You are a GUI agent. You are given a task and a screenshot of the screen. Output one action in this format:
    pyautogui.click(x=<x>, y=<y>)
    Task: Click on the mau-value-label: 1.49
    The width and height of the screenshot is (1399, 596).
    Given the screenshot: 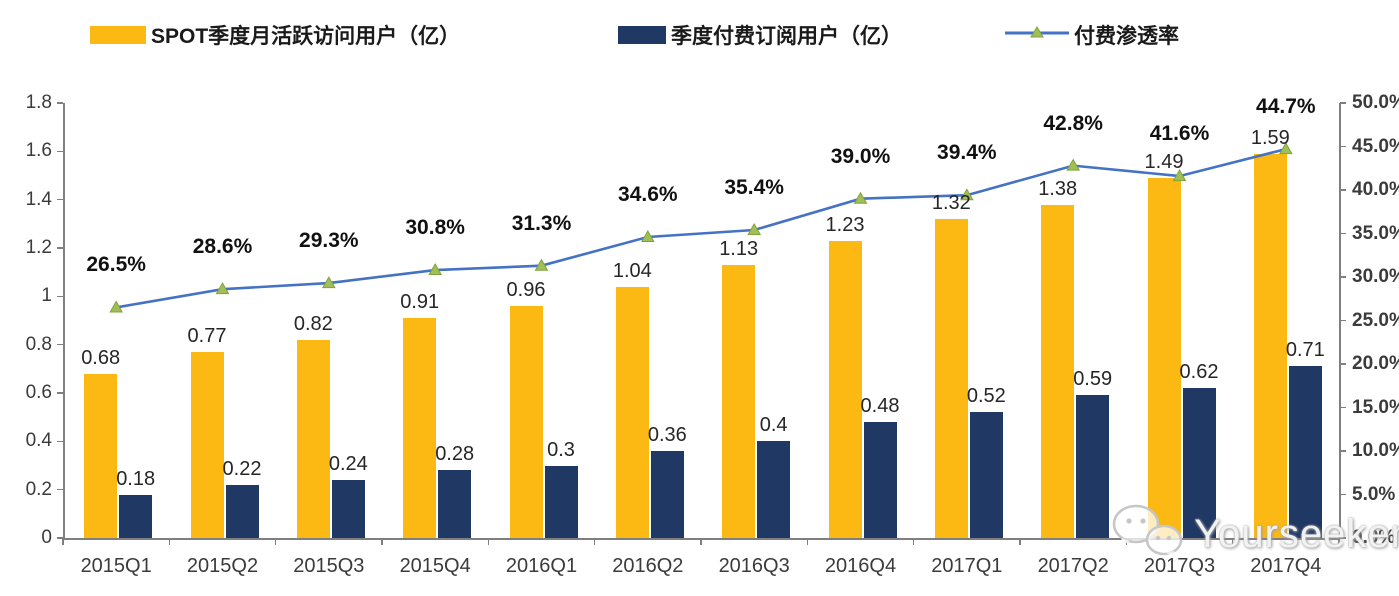 What is the action you would take?
    pyautogui.click(x=1164, y=161)
    